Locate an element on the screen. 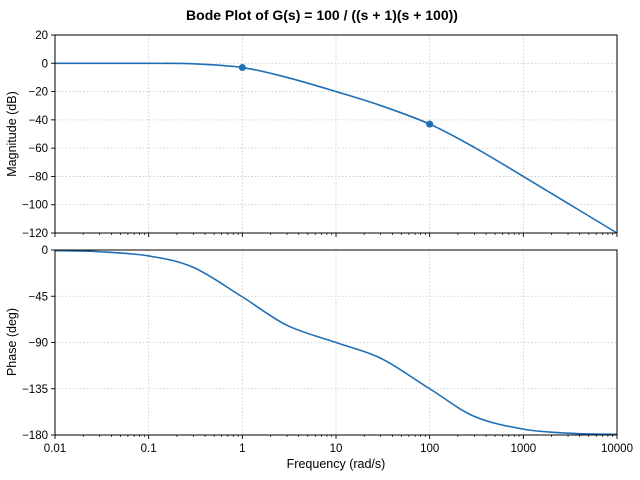  magnitude-y-tick-label: −100 is located at coordinates (35, 206).